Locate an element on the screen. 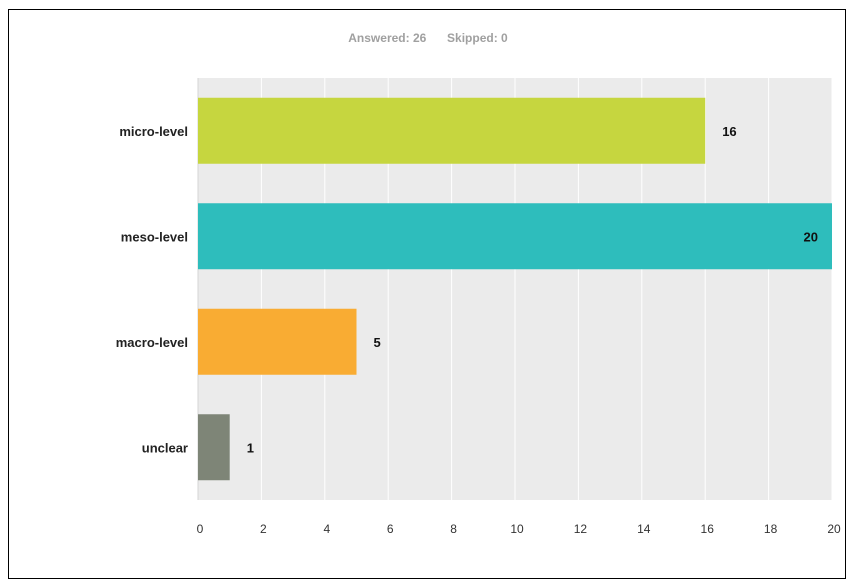  category-label: micro-level is located at coordinates (153, 131).